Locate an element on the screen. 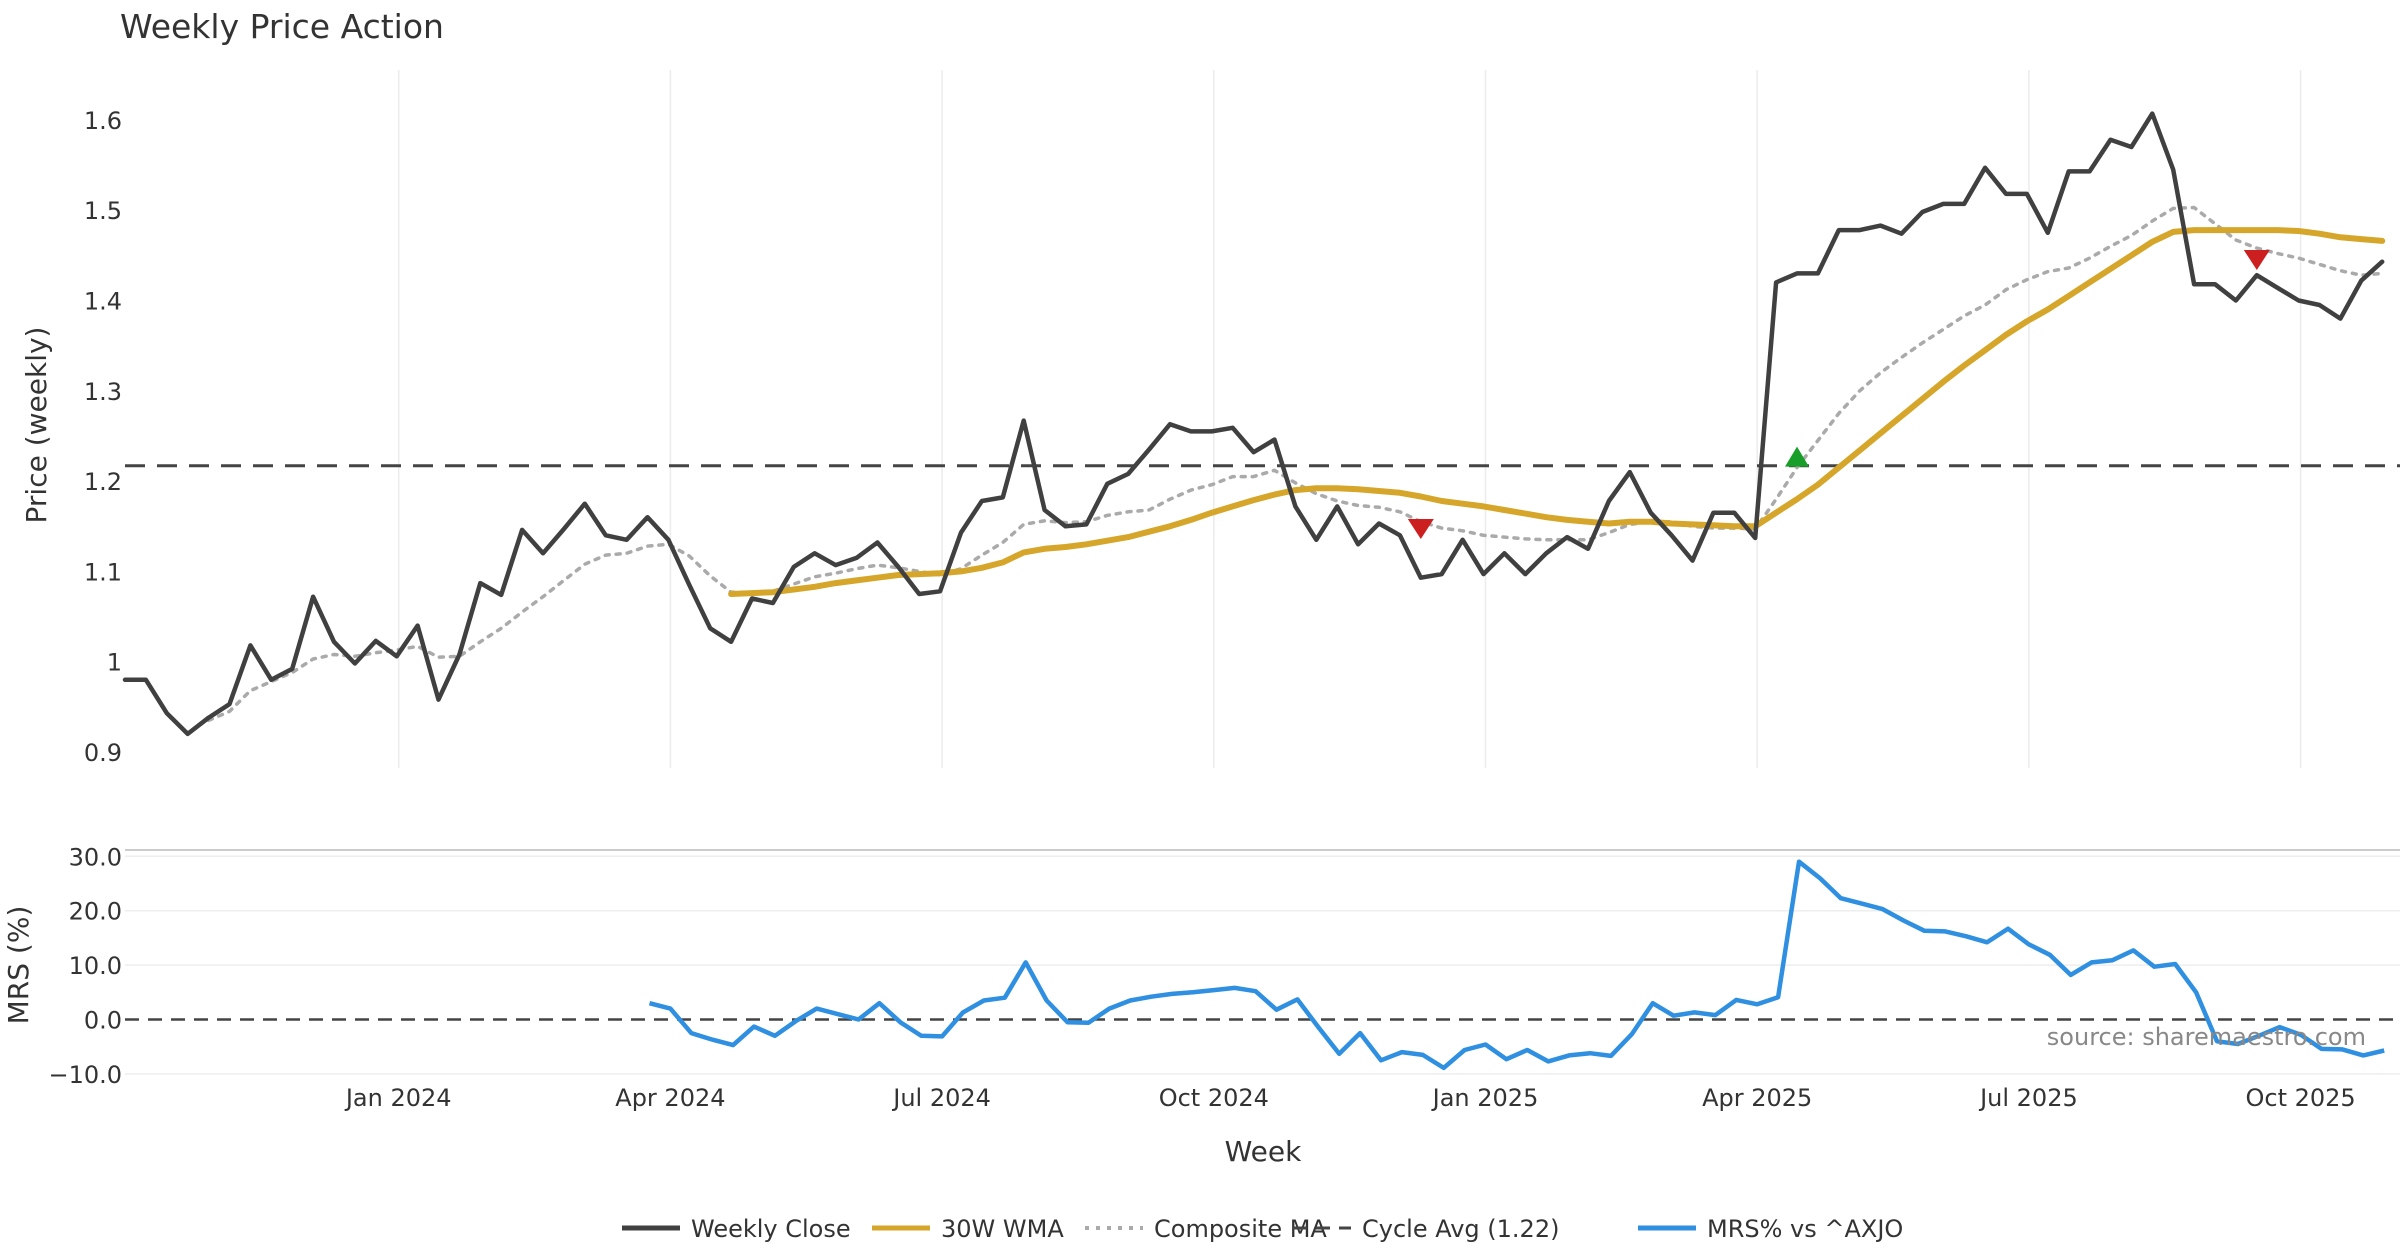  mrs-y-tick: 0.0 is located at coordinates (103, 1021).